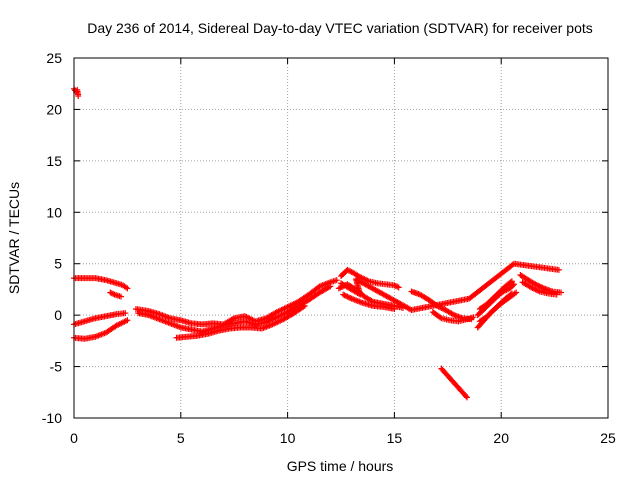 The image size is (640, 480). I want to click on y-tick-label: -5, so click(56, 367).